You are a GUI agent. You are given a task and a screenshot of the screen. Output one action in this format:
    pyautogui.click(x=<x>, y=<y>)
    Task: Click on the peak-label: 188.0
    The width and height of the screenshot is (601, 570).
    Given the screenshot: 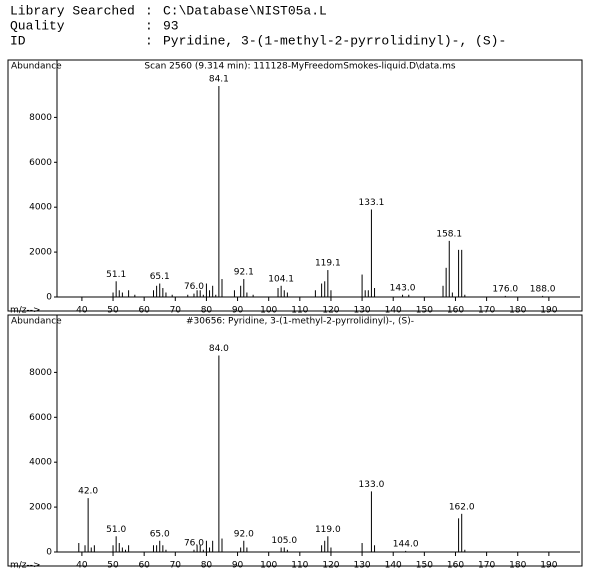 What is the action you would take?
    pyautogui.click(x=543, y=289)
    